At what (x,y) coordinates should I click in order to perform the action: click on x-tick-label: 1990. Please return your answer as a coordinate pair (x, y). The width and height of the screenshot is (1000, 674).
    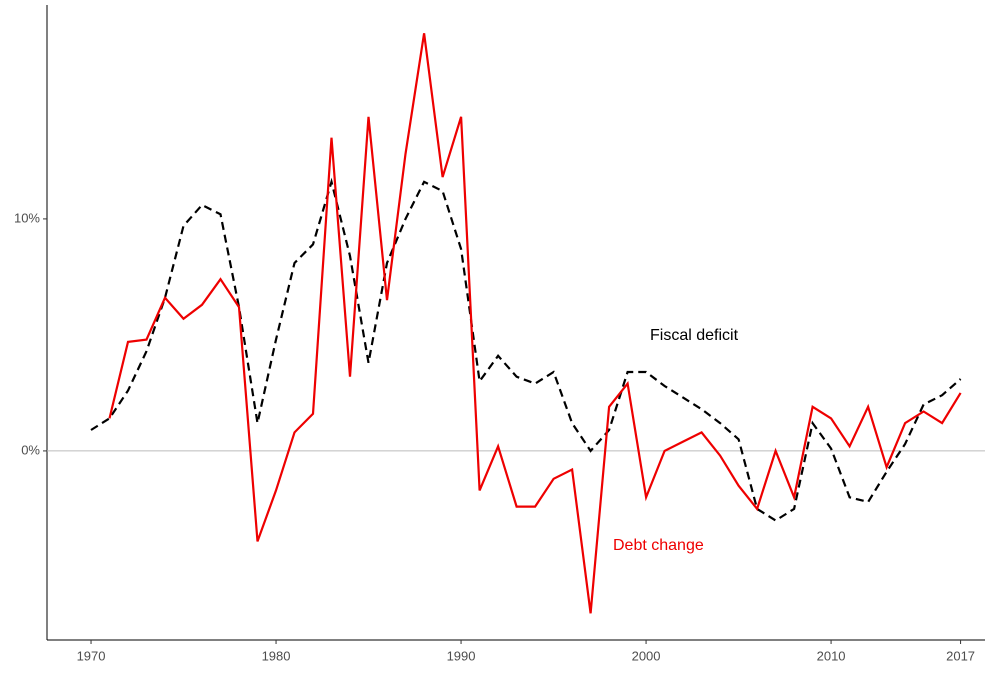
    Looking at the image, I should click on (461, 655).